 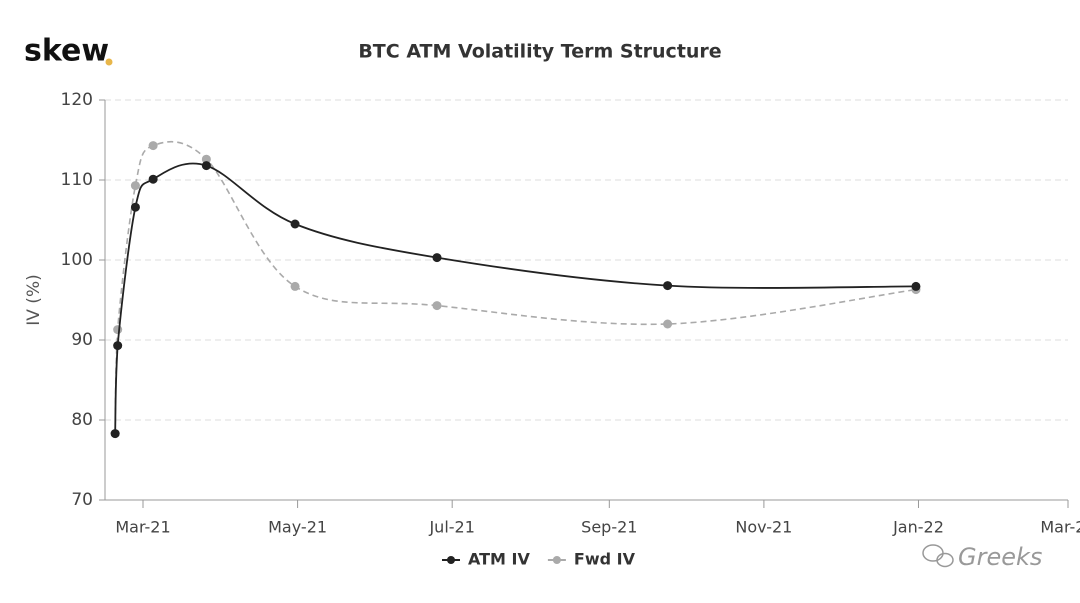 I want to click on watermark-icon, so click(x=938, y=556).